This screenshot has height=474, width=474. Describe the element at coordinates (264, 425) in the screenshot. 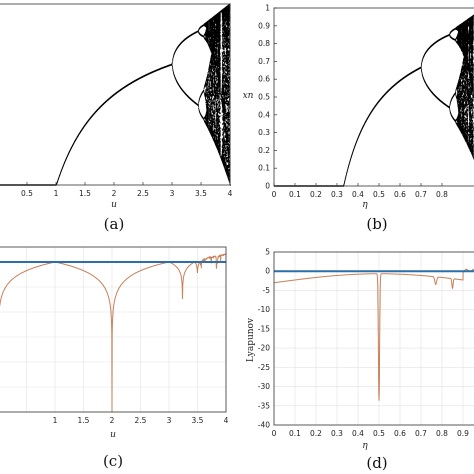

I see `y-tick-label-d: -40` at that location.